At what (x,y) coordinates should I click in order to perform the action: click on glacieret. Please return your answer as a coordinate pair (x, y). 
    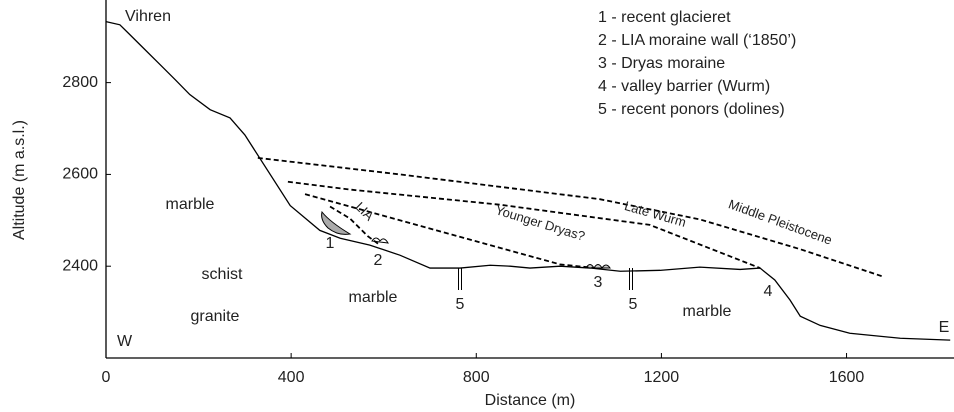
    Looking at the image, I should click on (336, 222).